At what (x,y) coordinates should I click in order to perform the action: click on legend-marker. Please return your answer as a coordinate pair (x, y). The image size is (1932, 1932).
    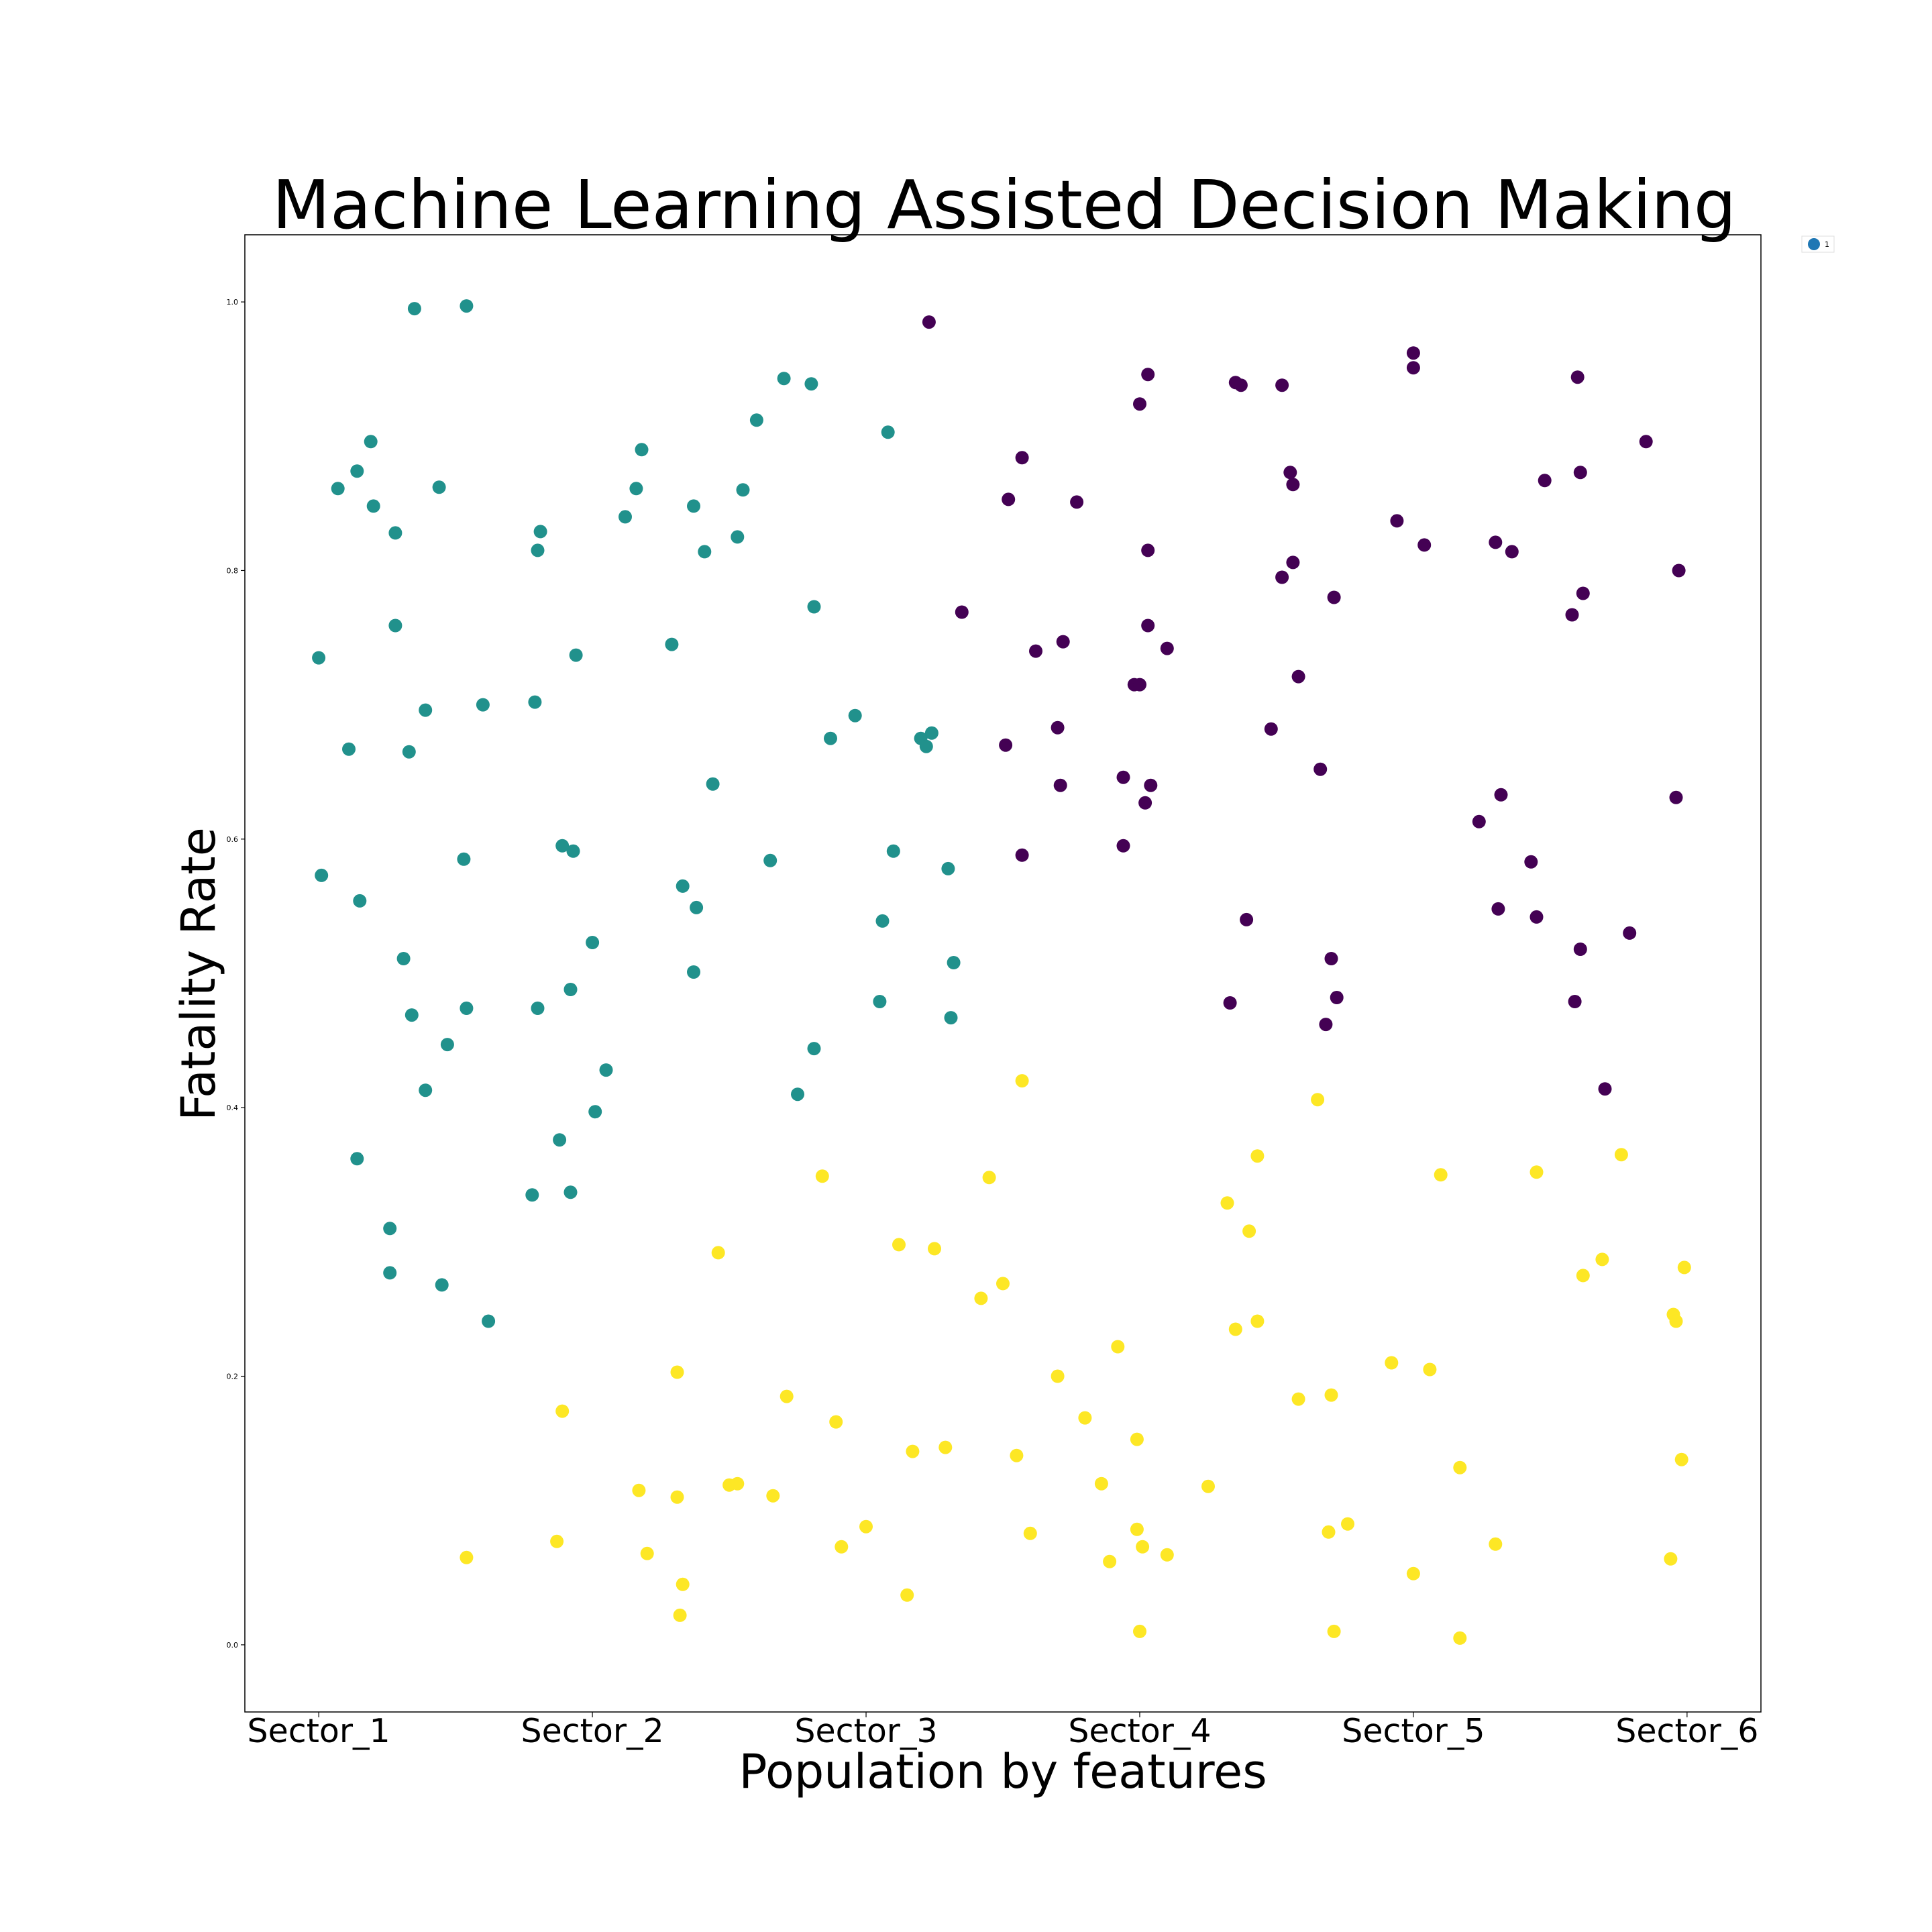
    Looking at the image, I should click on (1814, 244).